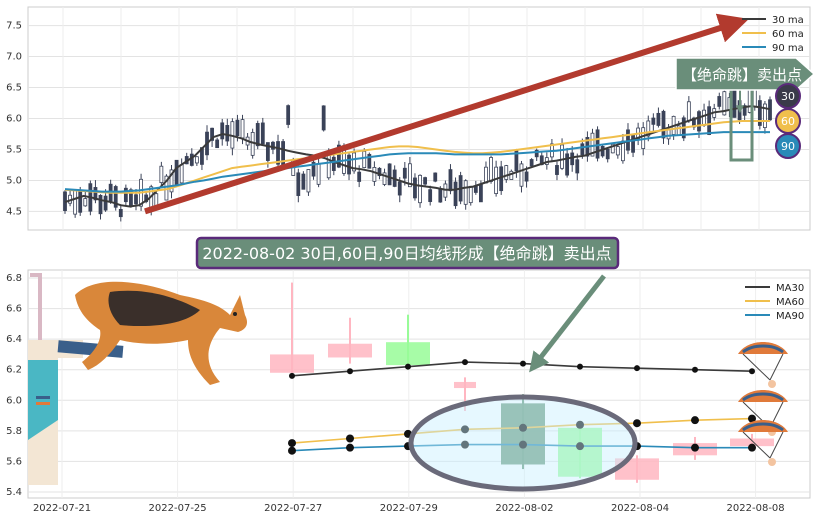 The height and width of the screenshot is (524, 816). I want to click on ma-badge-30-text: 30, so click(788, 96).